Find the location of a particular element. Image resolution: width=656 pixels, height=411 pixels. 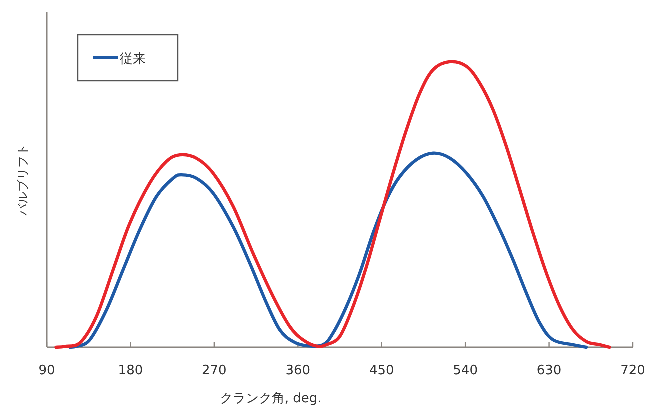

x-axis-title: クランク角, deg. is located at coordinates (271, 399).